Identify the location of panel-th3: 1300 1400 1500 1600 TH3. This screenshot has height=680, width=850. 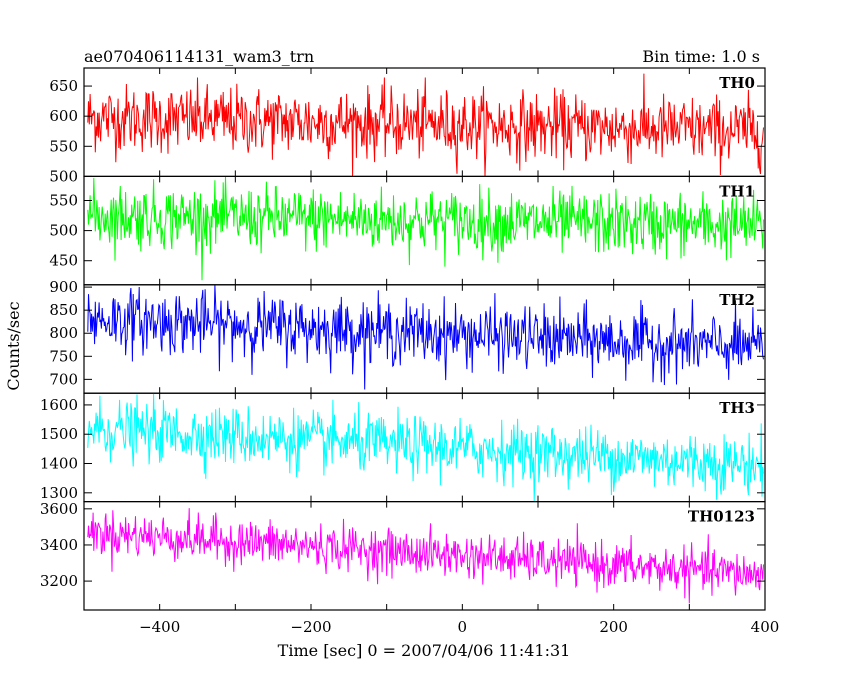
(403, 447).